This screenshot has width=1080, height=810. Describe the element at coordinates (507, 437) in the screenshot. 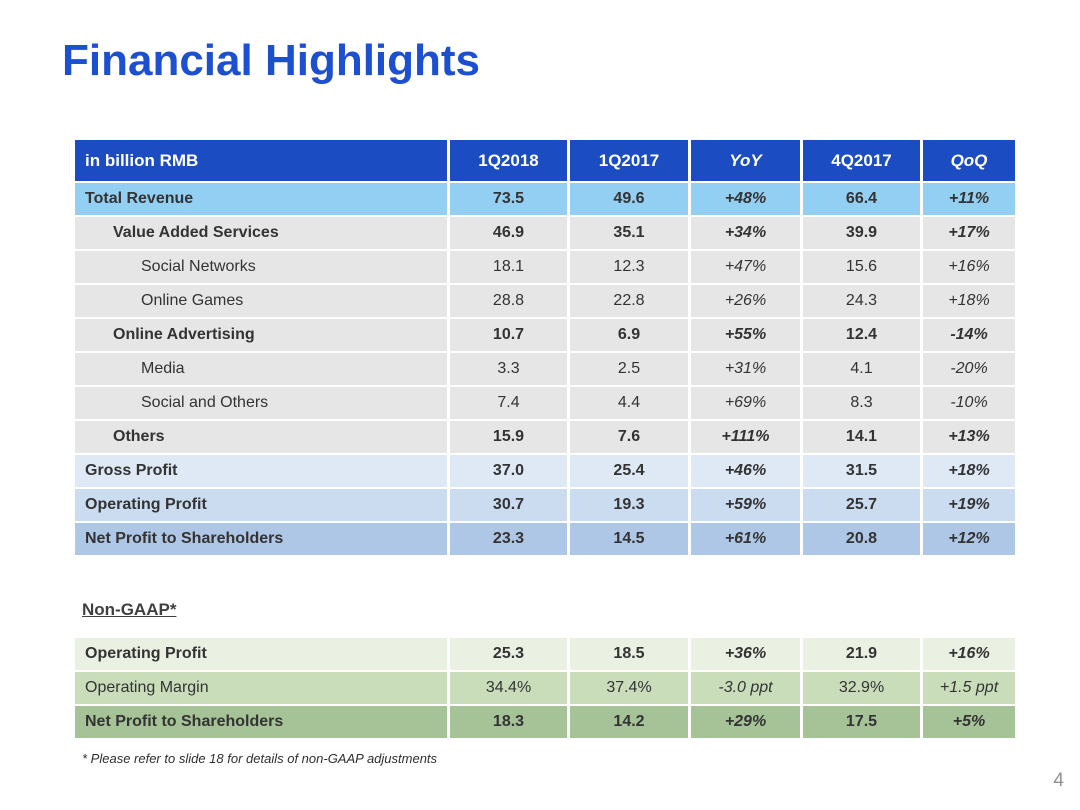

I see `value-1q2018: 15.9` at that location.